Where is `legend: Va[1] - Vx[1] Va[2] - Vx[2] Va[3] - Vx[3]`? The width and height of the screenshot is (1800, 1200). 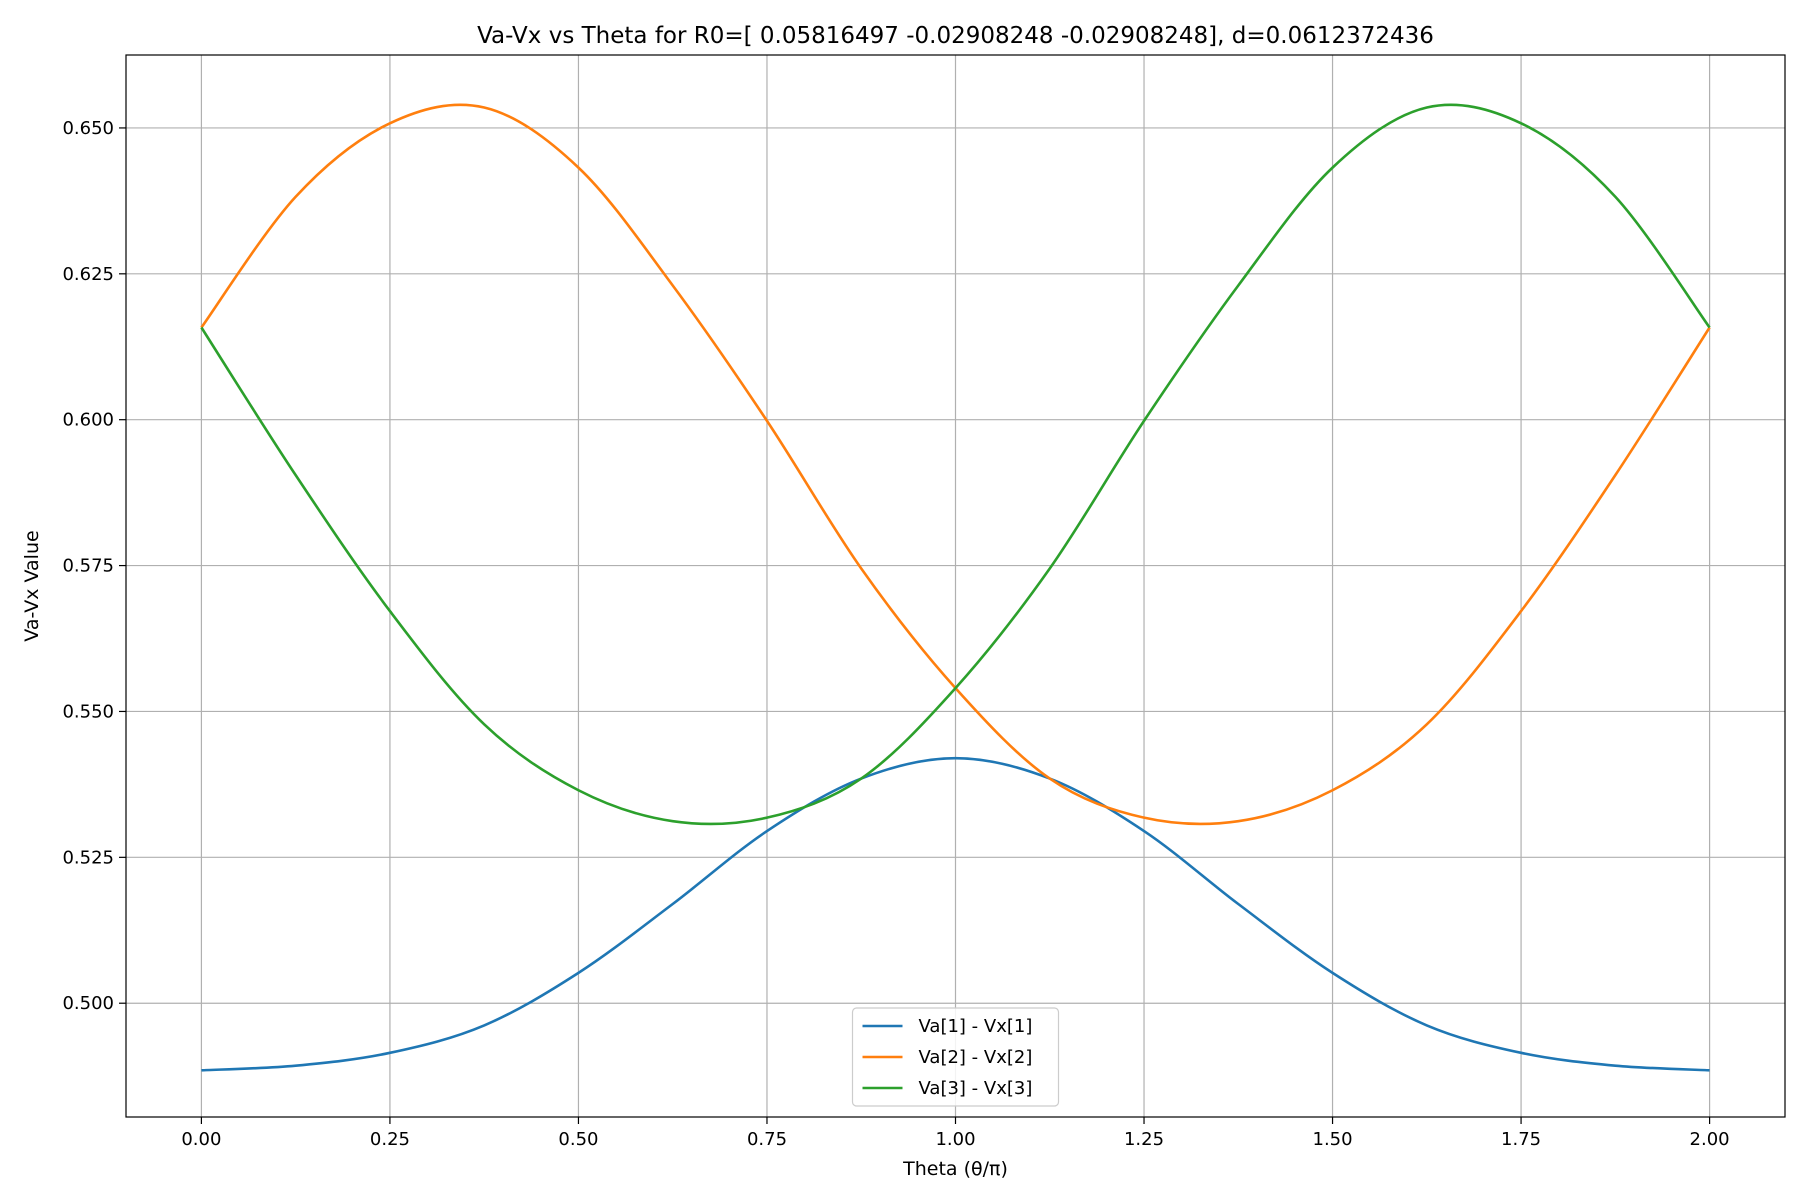 legend: Va[1] - Vx[1] Va[2] - Vx[2] Va[3] - Vx[3] is located at coordinates (955, 1057).